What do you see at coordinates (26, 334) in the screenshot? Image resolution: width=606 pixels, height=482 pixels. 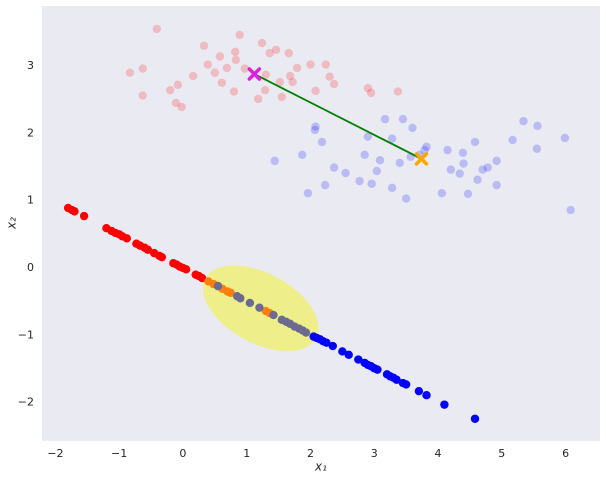 I see `y-tick-label: −1` at bounding box center [26, 334].